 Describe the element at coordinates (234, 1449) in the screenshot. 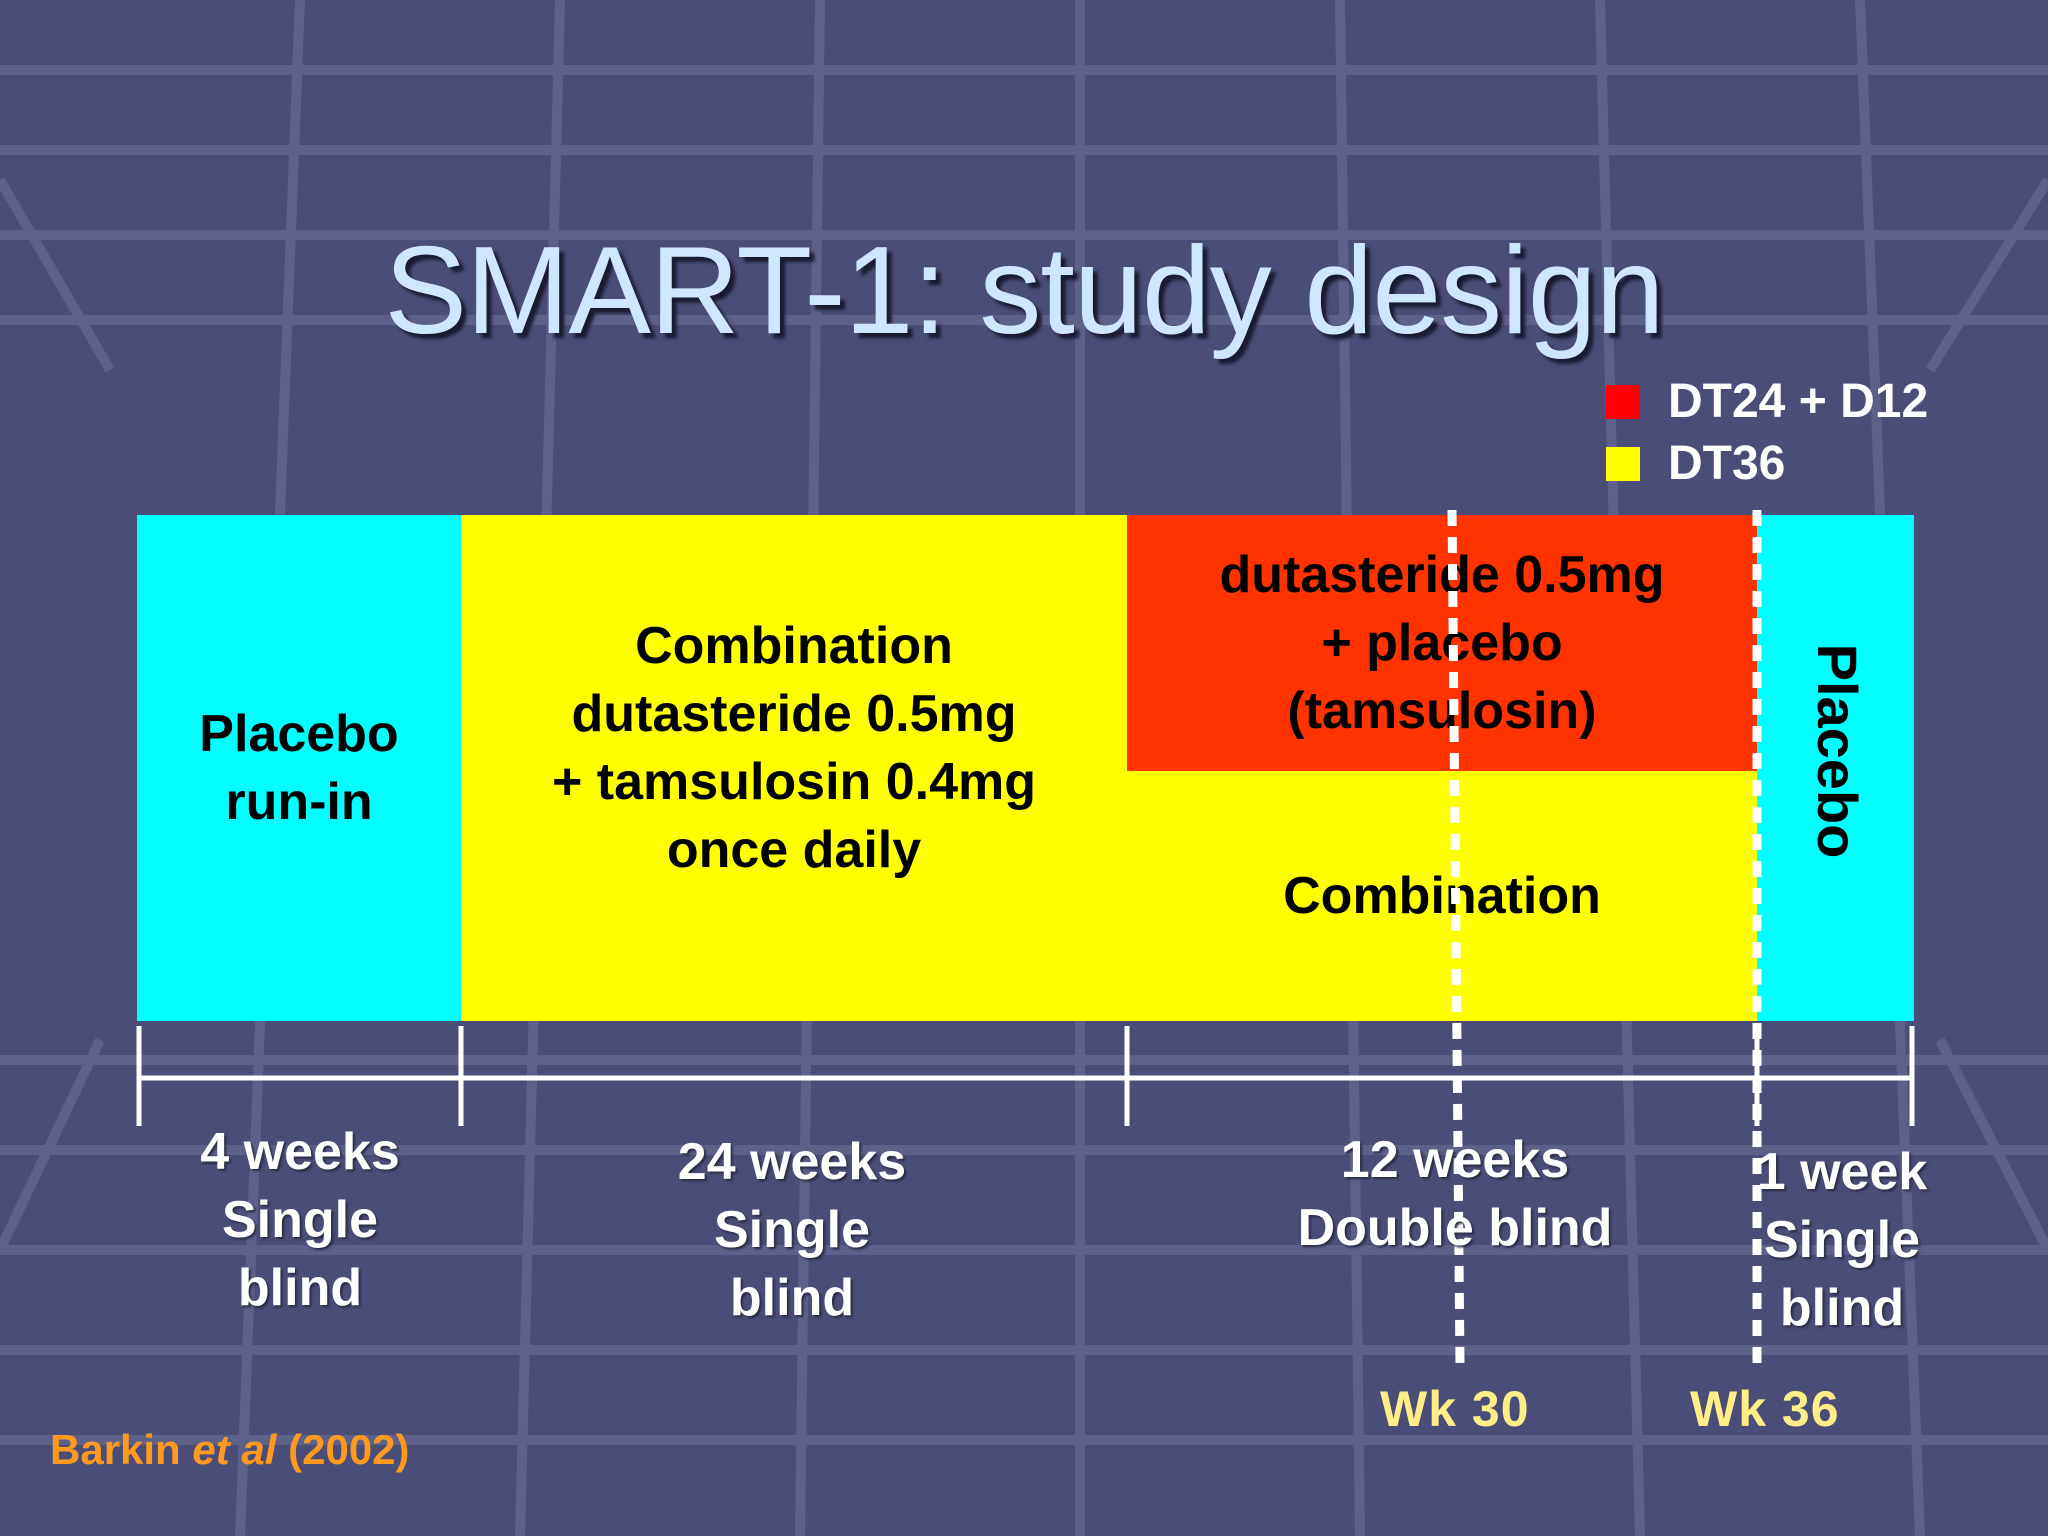

I see `citation-etal: et al` at that location.